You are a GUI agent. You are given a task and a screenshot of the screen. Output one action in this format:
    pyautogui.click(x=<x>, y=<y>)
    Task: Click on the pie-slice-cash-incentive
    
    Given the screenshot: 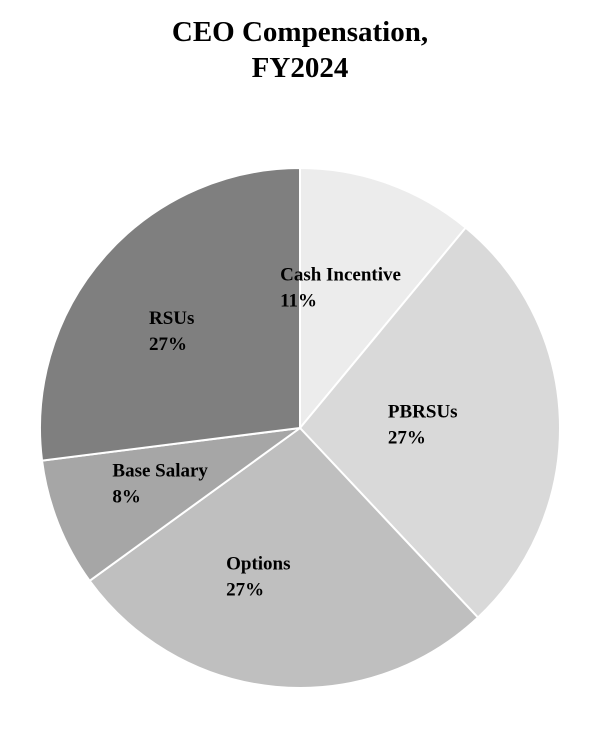 What is the action you would take?
    pyautogui.click(x=383, y=298)
    